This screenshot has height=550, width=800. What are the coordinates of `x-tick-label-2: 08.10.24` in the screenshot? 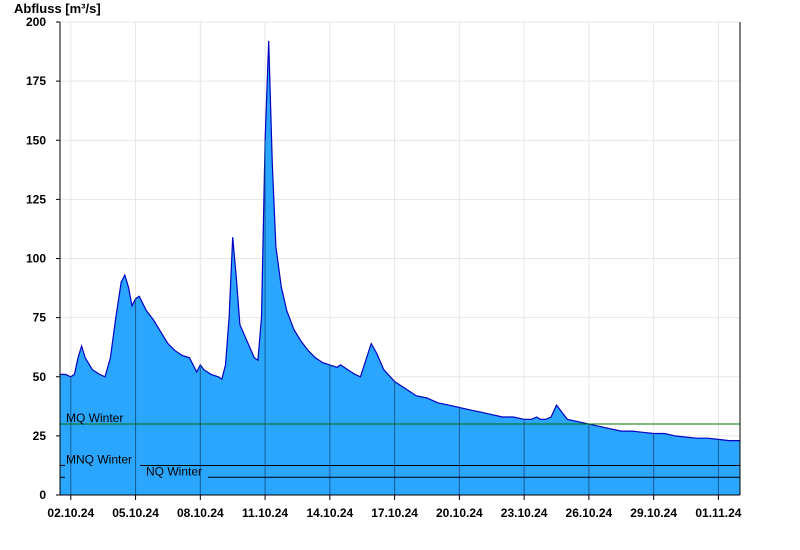 It's located at (200, 513).